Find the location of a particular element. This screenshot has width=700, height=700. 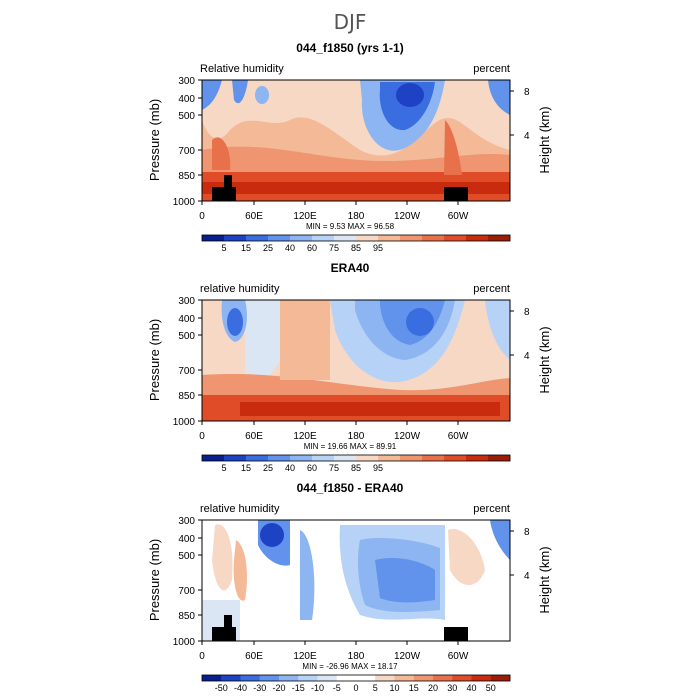

topography-mask is located at coordinates (340, 188).